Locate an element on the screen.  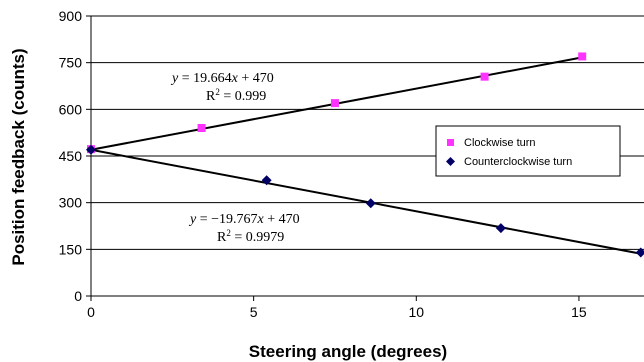
y-tick-label: 750 is located at coordinates (71, 63).